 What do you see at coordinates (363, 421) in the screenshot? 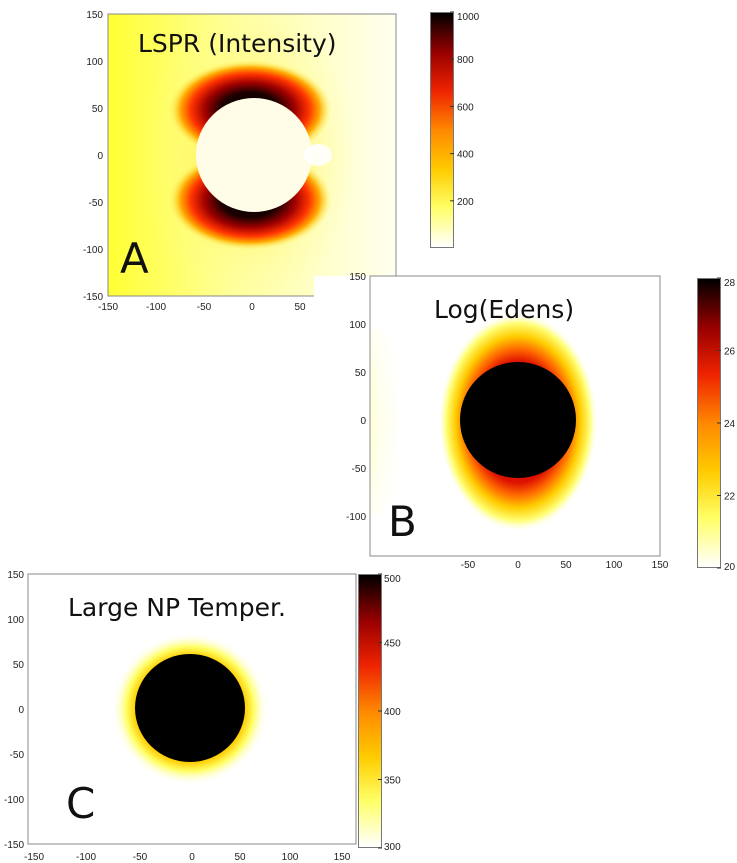
I see `panel-b-ytick-label: 0` at bounding box center [363, 421].